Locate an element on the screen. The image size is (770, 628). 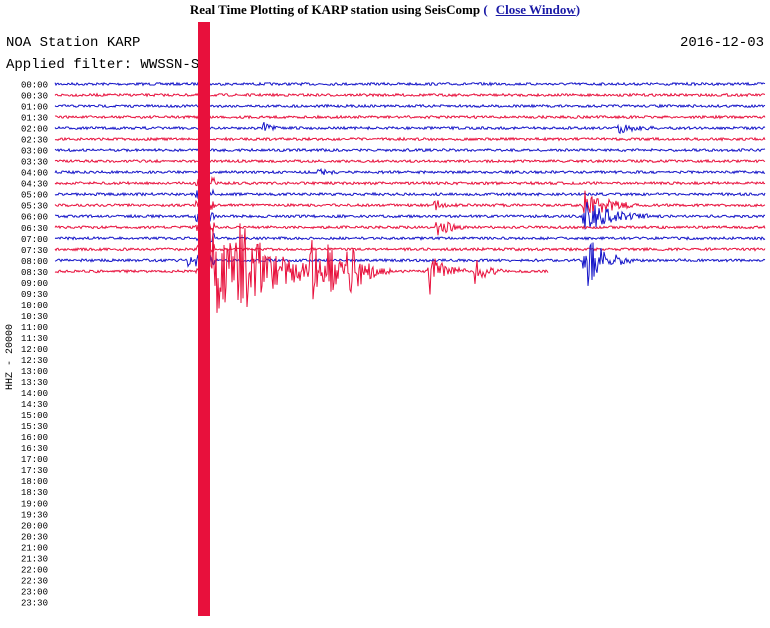
time-label: 14:30 is located at coordinates (34, 405).